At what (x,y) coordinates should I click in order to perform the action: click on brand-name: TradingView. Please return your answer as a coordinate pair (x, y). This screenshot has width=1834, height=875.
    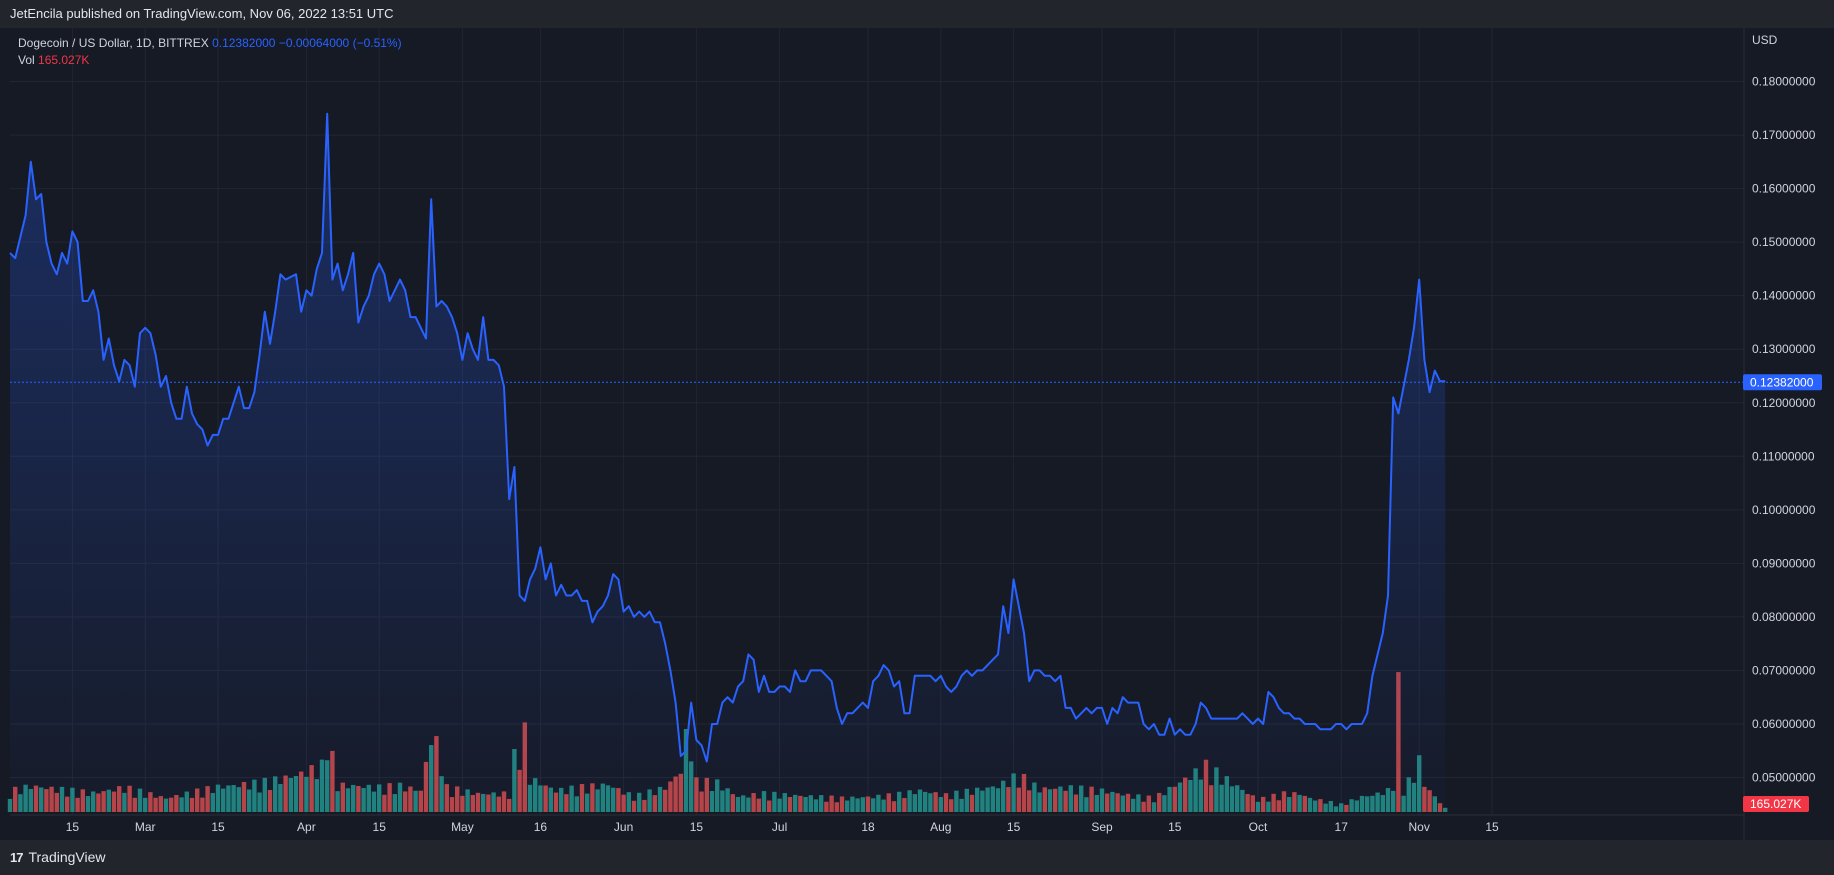
    Looking at the image, I should click on (67, 857).